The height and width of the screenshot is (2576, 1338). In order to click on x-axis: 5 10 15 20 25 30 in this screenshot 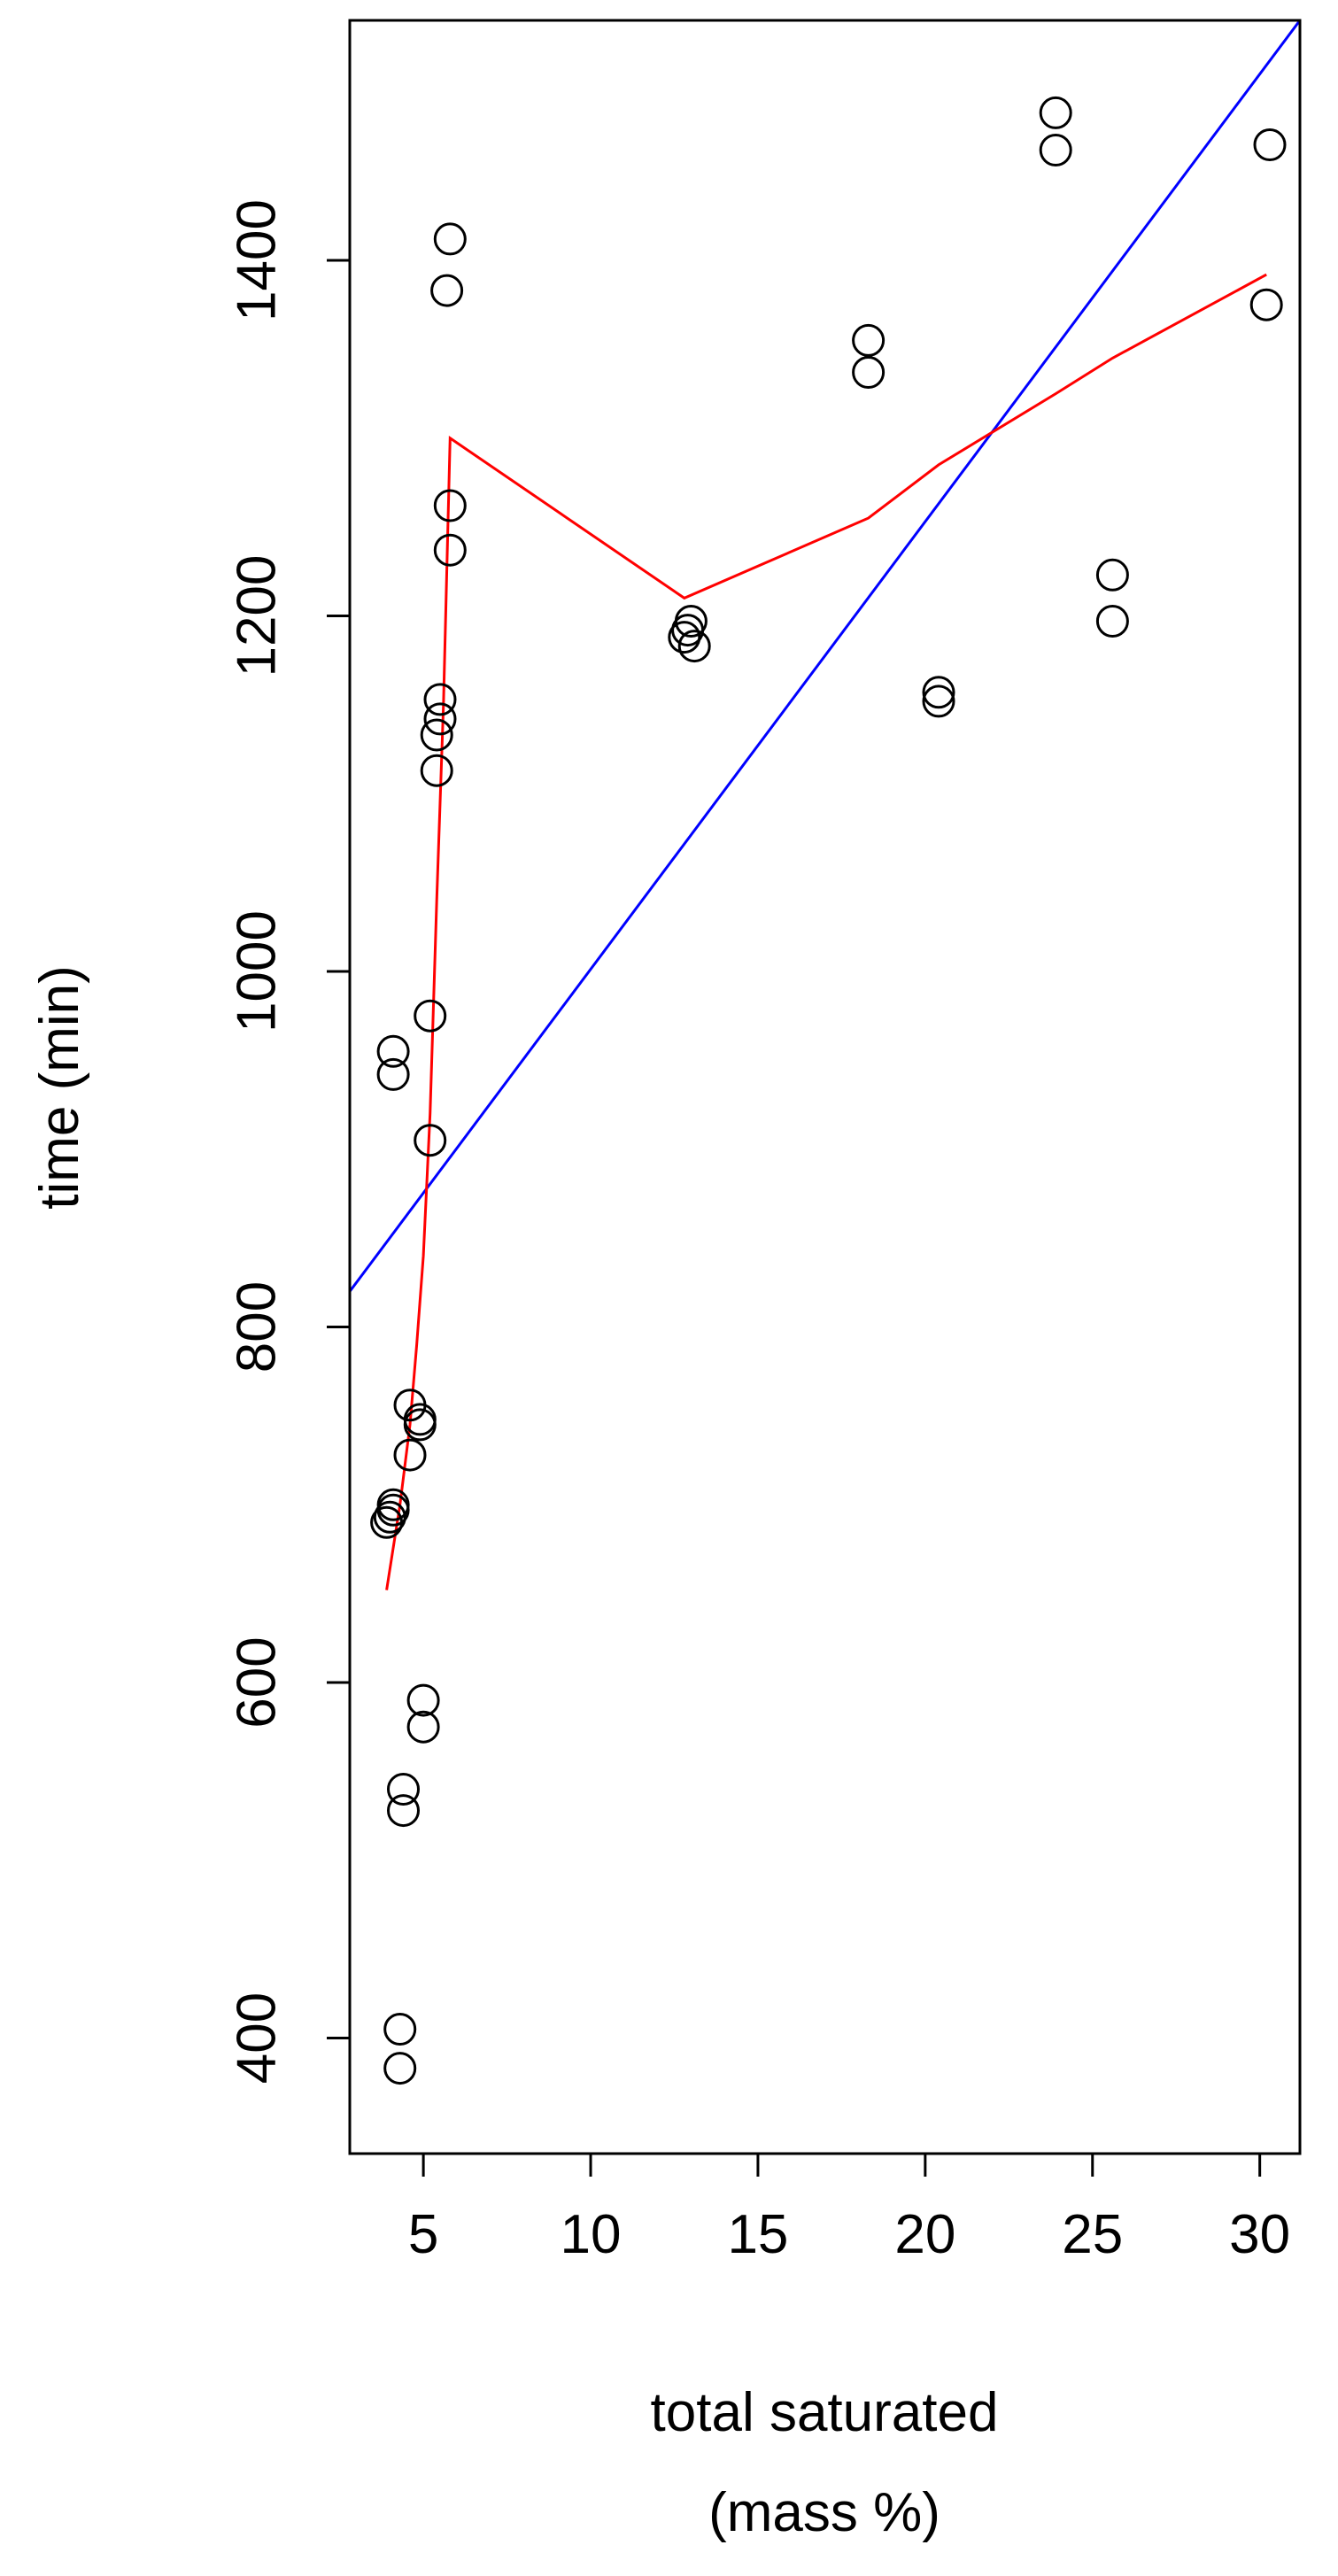, I will do `click(849, 2208)`.